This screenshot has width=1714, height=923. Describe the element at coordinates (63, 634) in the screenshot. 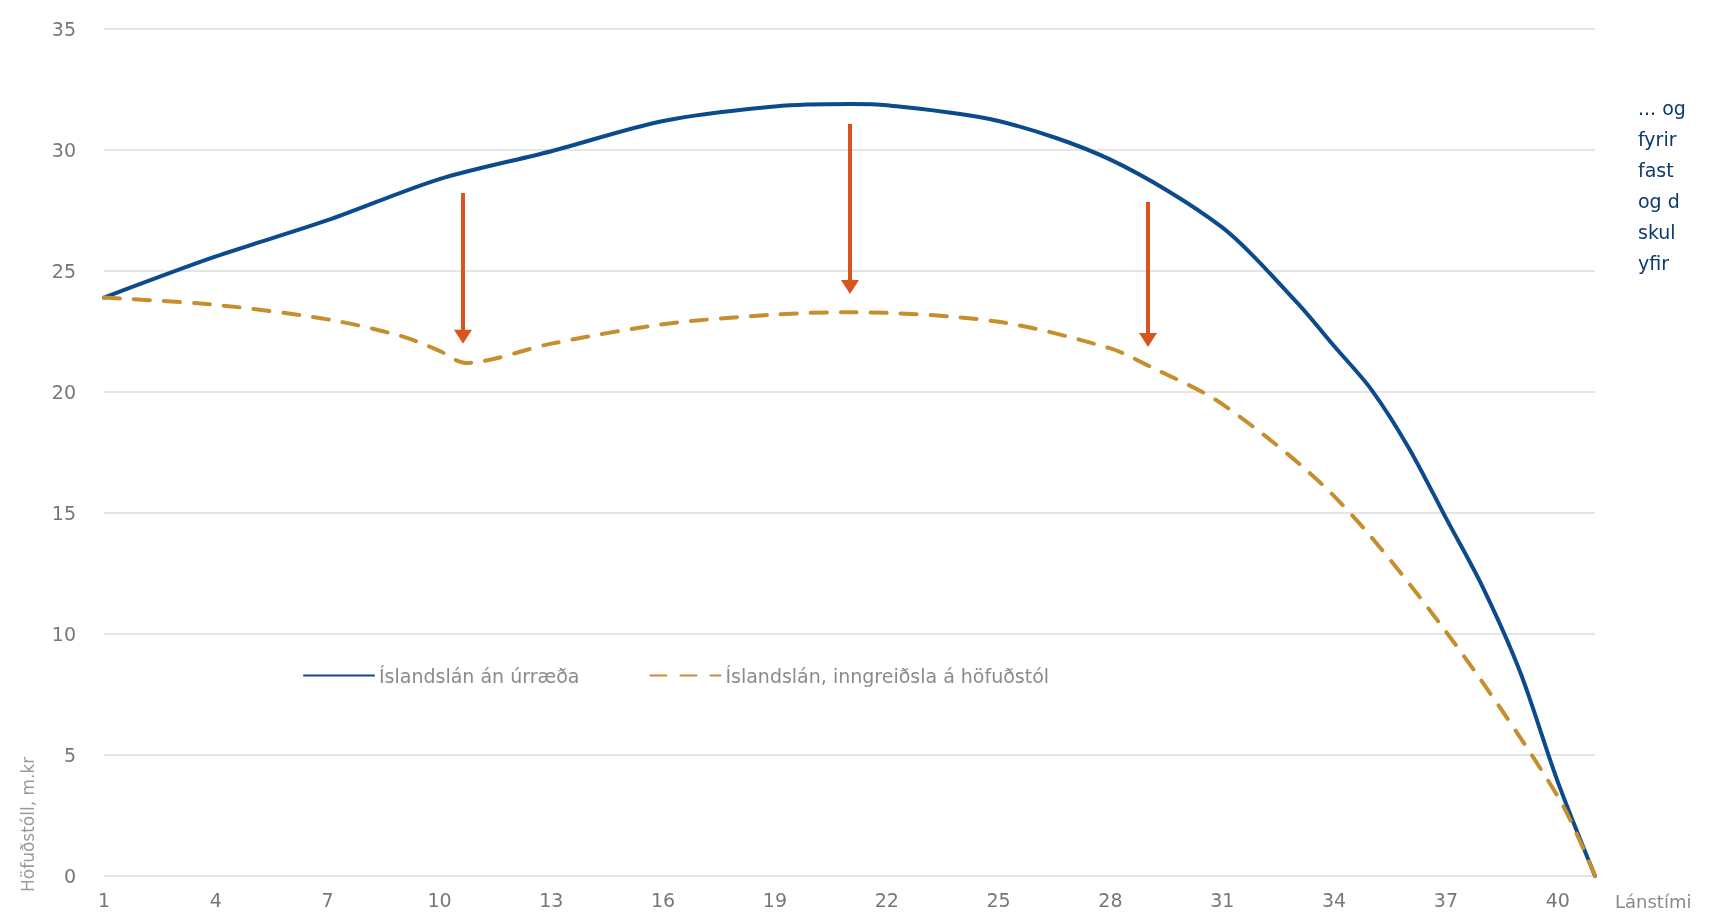

I see `y-tick-label: 10` at that location.